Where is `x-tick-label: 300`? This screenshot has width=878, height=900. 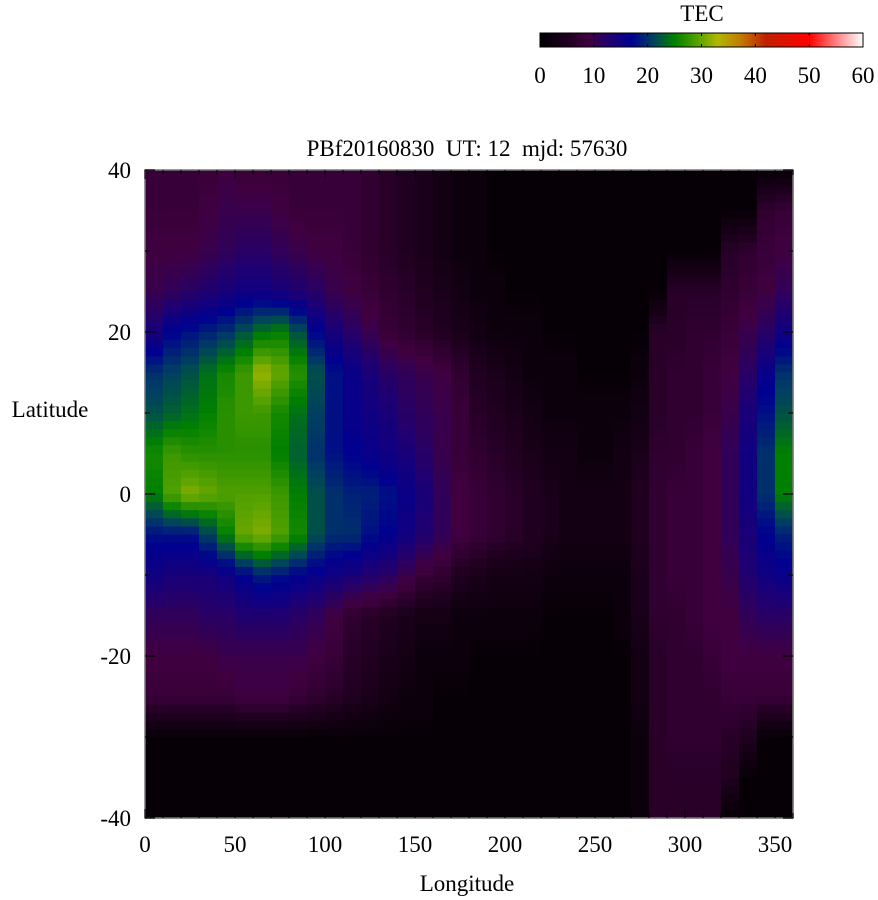
x-tick-label: 300 is located at coordinates (685, 844).